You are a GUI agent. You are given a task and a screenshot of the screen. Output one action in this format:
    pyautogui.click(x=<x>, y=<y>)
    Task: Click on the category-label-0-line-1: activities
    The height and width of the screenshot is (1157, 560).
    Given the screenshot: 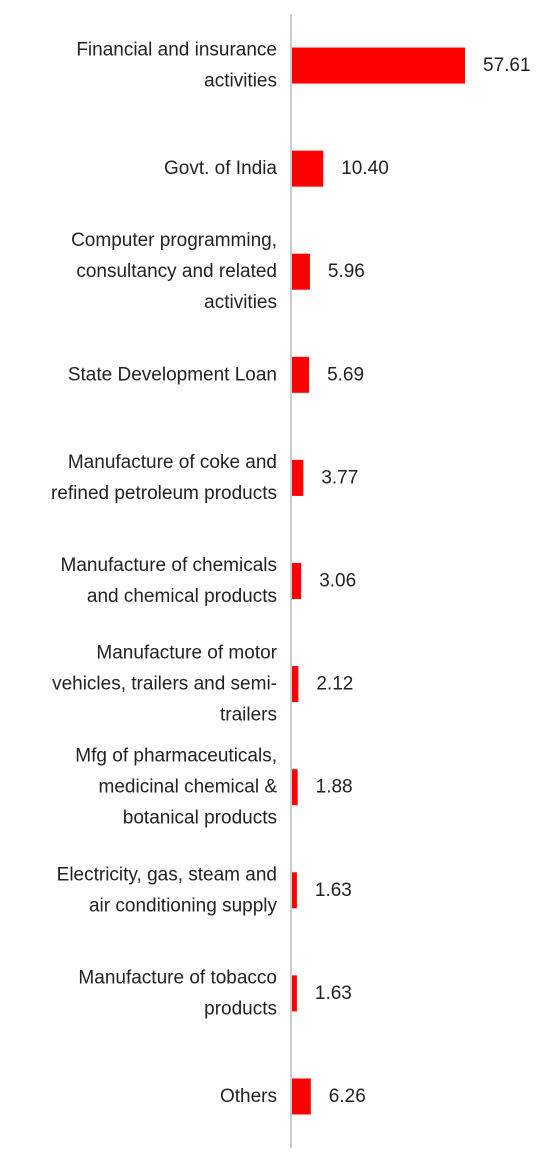 What is the action you would take?
    pyautogui.click(x=240, y=81)
    